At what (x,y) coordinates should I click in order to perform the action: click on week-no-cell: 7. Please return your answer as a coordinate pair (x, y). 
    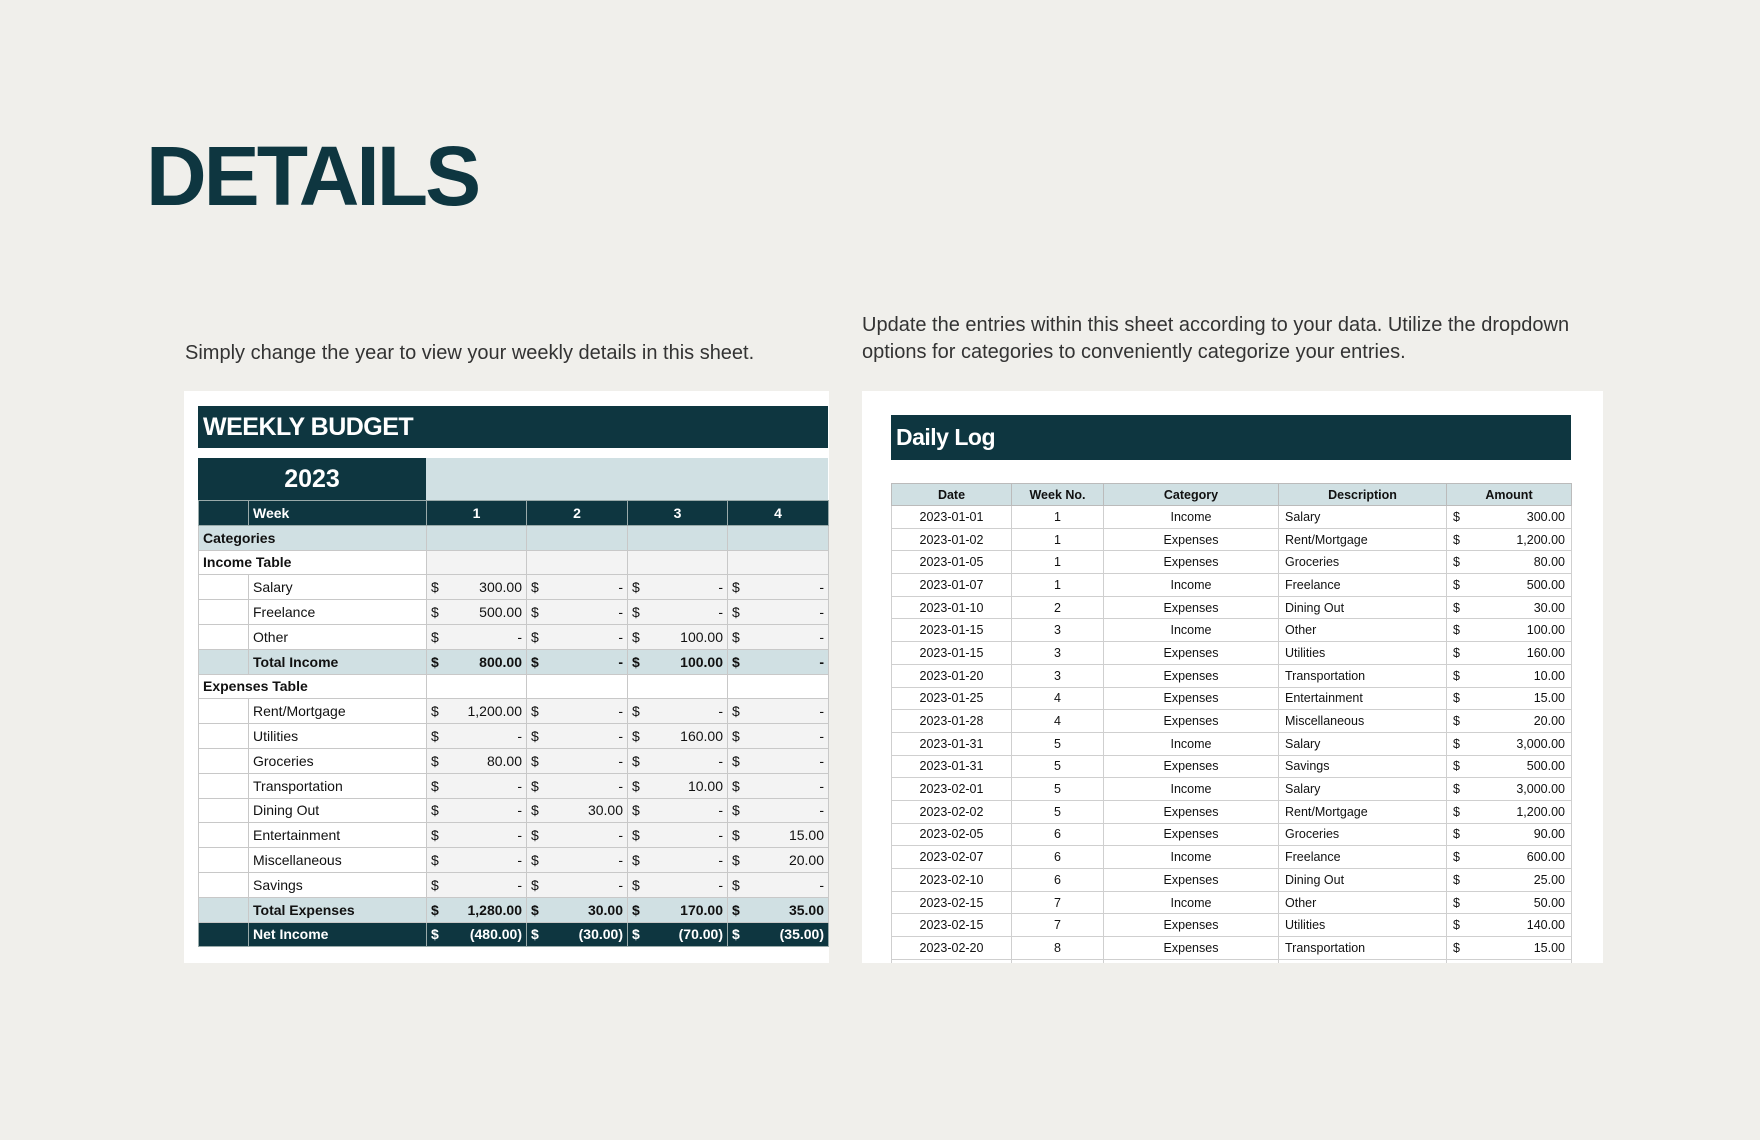
    Looking at the image, I should click on (1057, 925).